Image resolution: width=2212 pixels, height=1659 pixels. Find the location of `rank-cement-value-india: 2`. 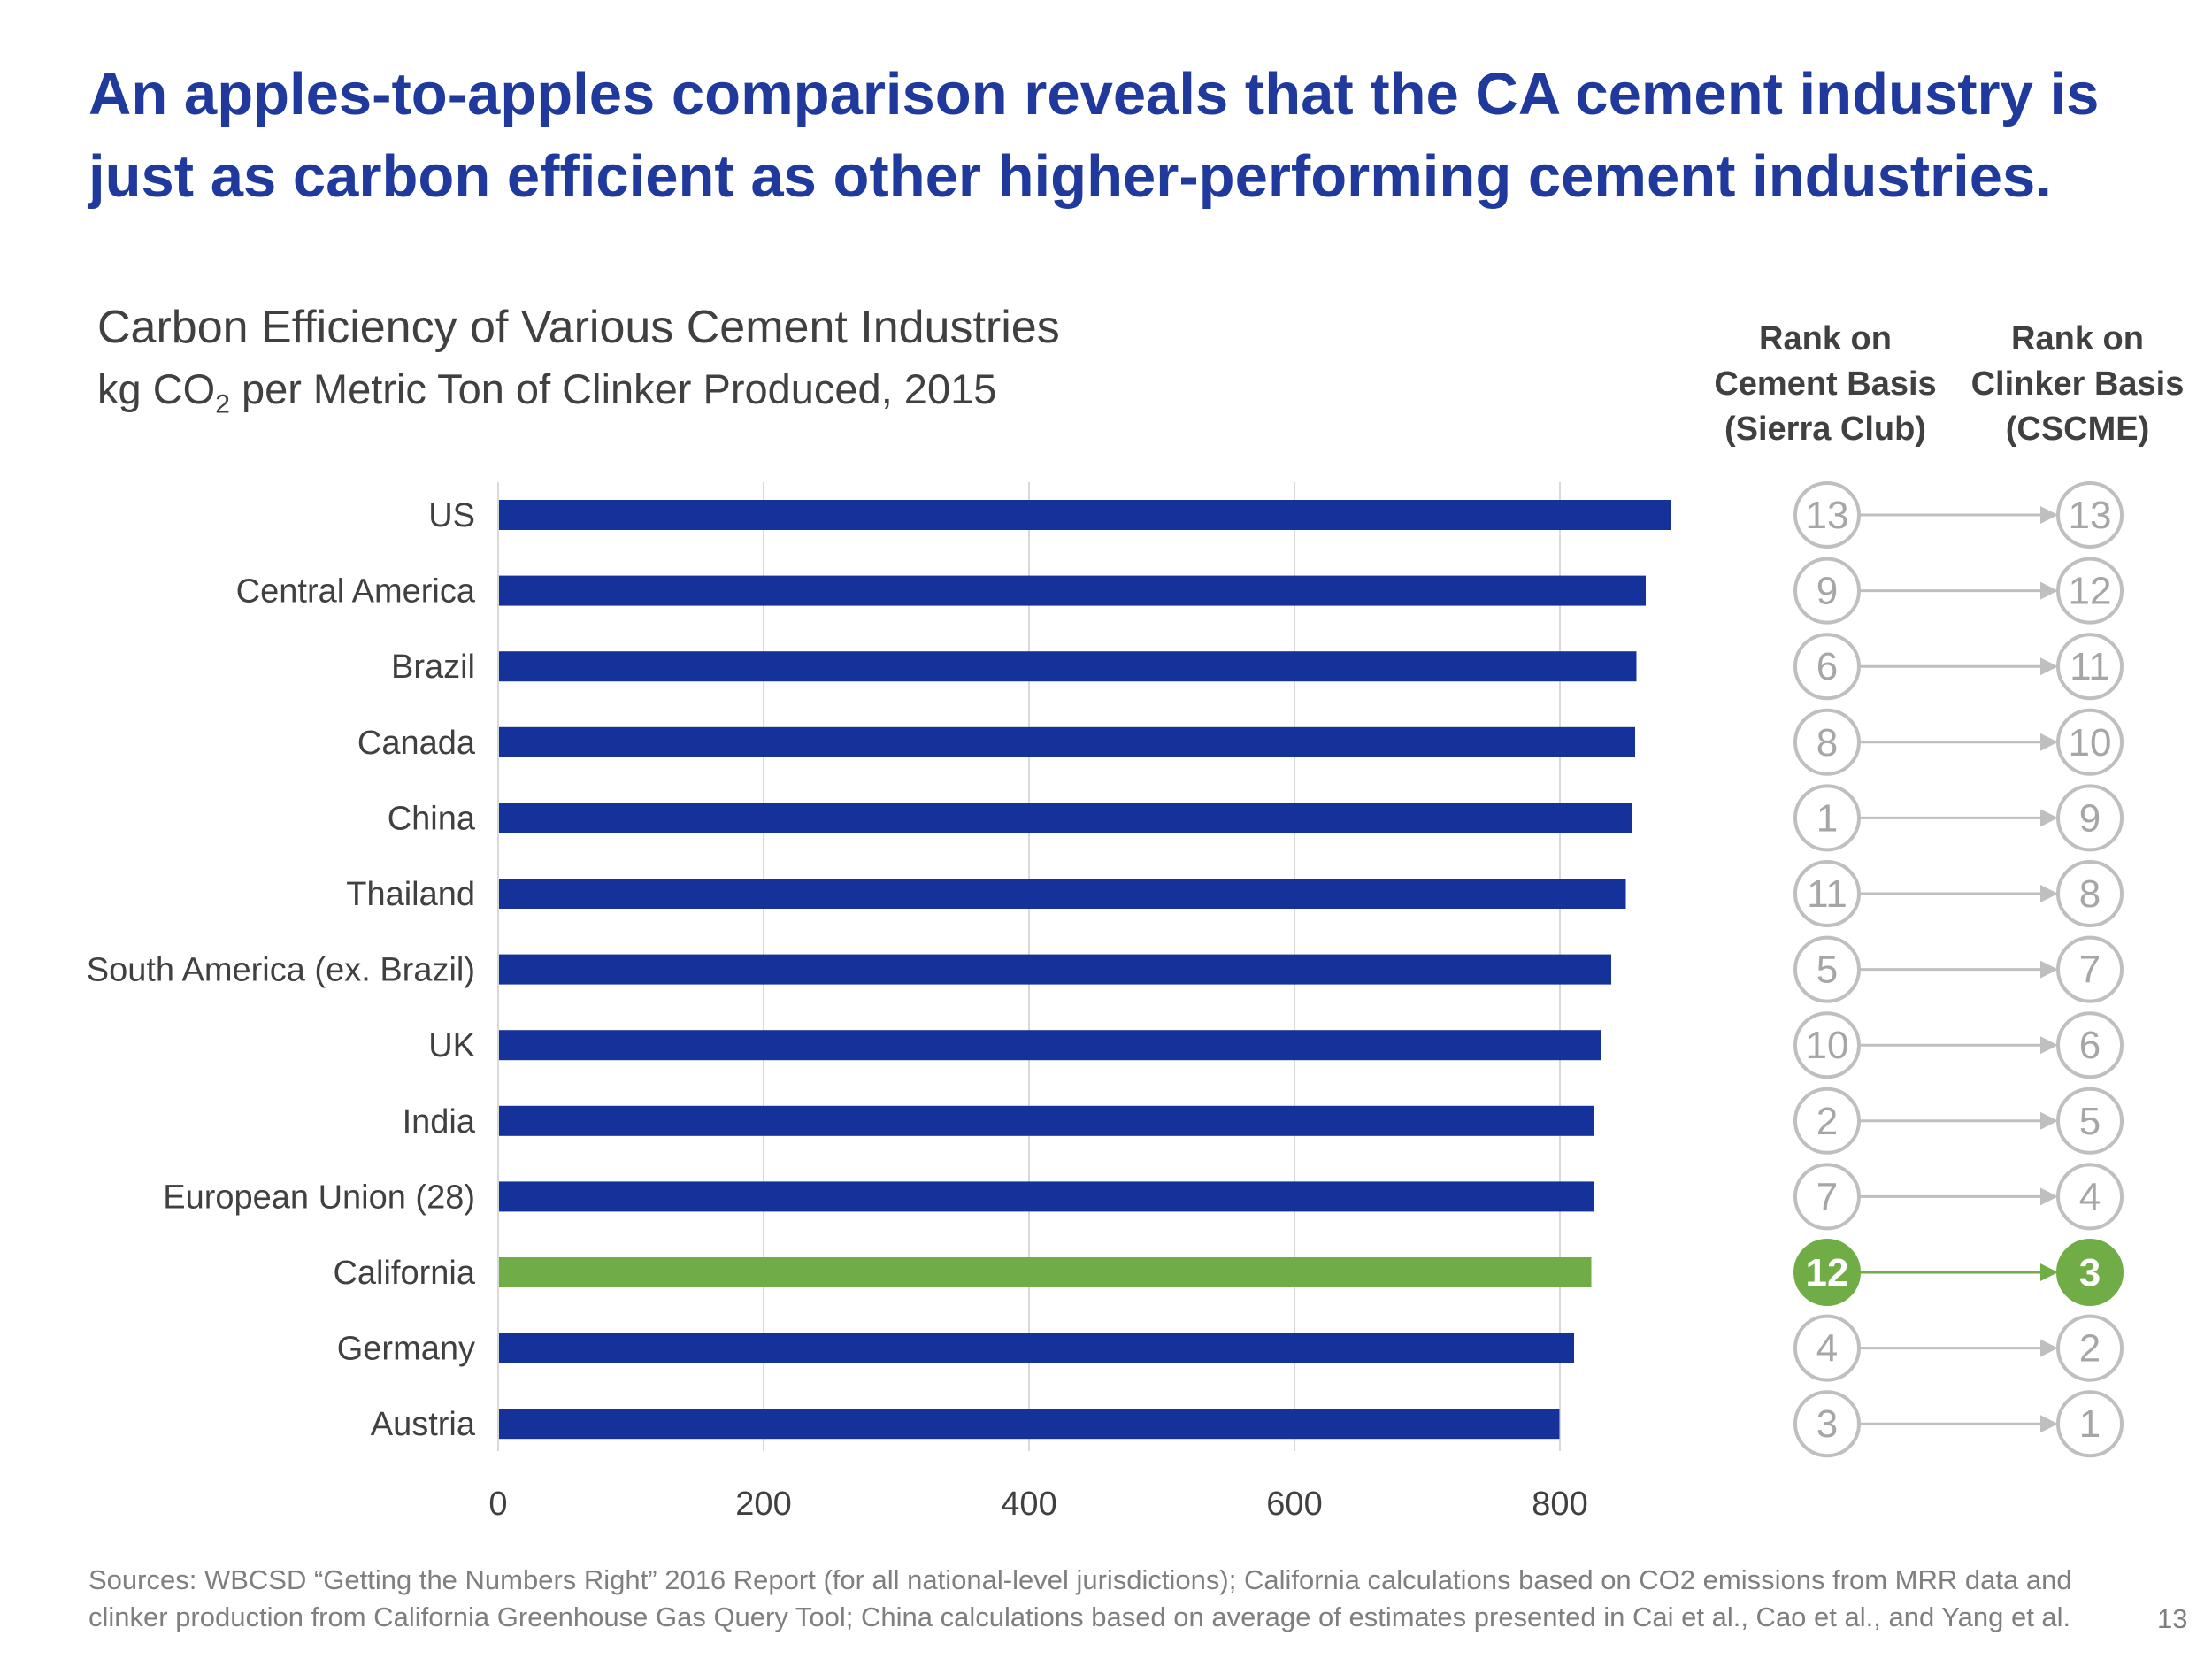

rank-cement-value-india: 2 is located at coordinates (1827, 1122).